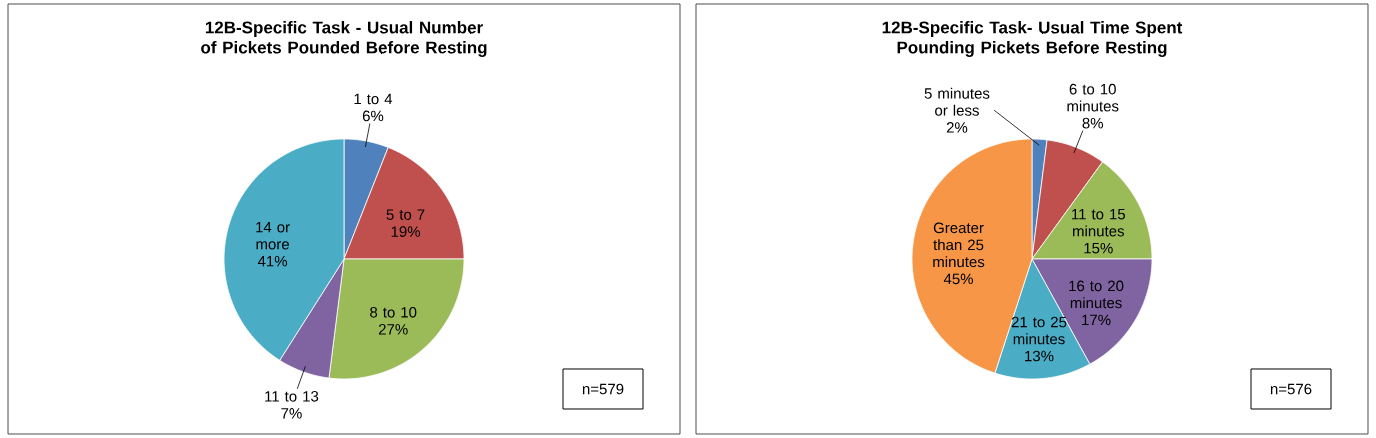 The width and height of the screenshot is (1376, 438). What do you see at coordinates (1093, 123) in the screenshot?
I see `data-label: 8%` at bounding box center [1093, 123].